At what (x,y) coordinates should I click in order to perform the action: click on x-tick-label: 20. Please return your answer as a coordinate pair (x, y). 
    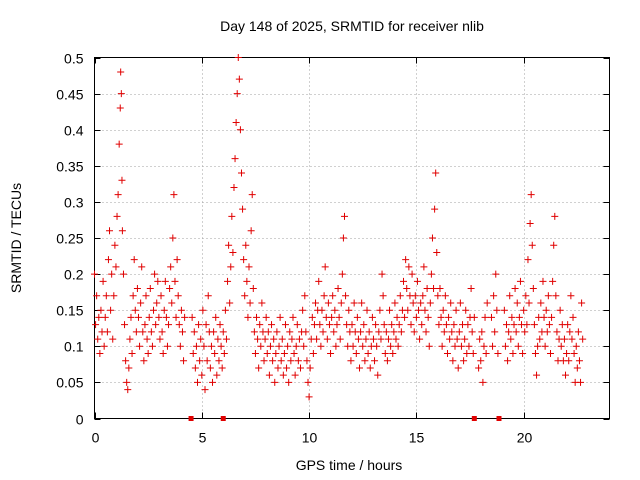
    Looking at the image, I should click on (525, 438).